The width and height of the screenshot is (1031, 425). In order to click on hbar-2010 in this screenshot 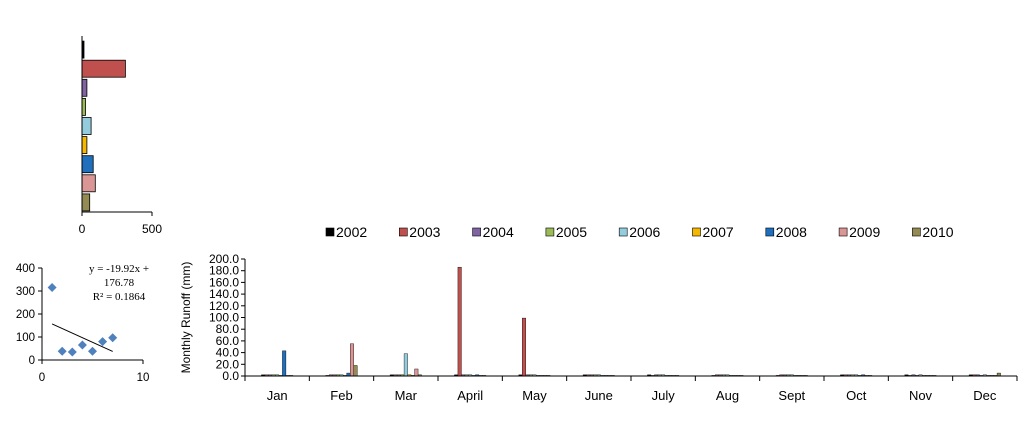, I will do `click(86, 202)`.